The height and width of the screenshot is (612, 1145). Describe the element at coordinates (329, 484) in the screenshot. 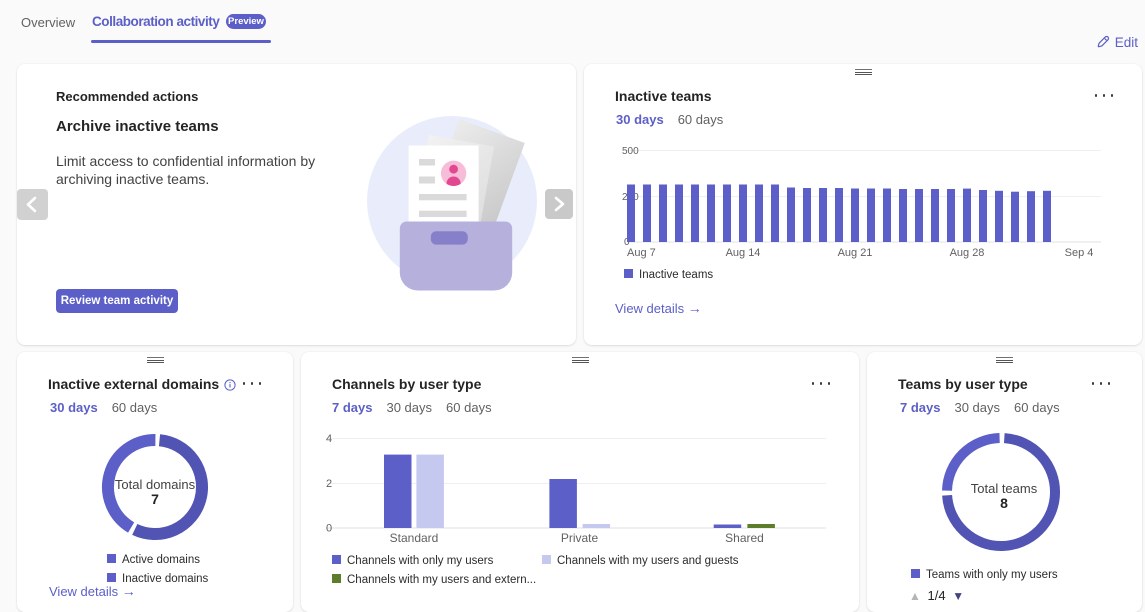

I see `svg-text: 2` at that location.